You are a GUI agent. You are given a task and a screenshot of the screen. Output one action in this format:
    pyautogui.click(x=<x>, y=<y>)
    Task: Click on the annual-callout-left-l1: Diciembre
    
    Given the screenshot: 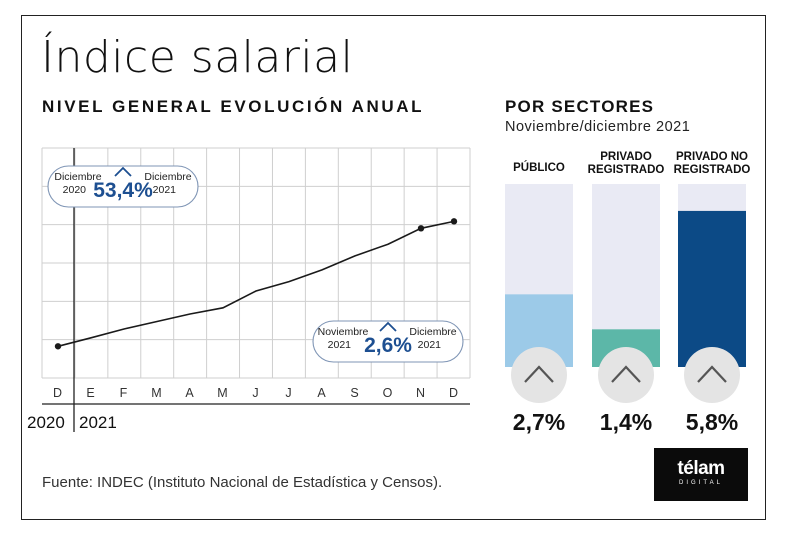 What is the action you would take?
    pyautogui.click(x=77, y=177)
    